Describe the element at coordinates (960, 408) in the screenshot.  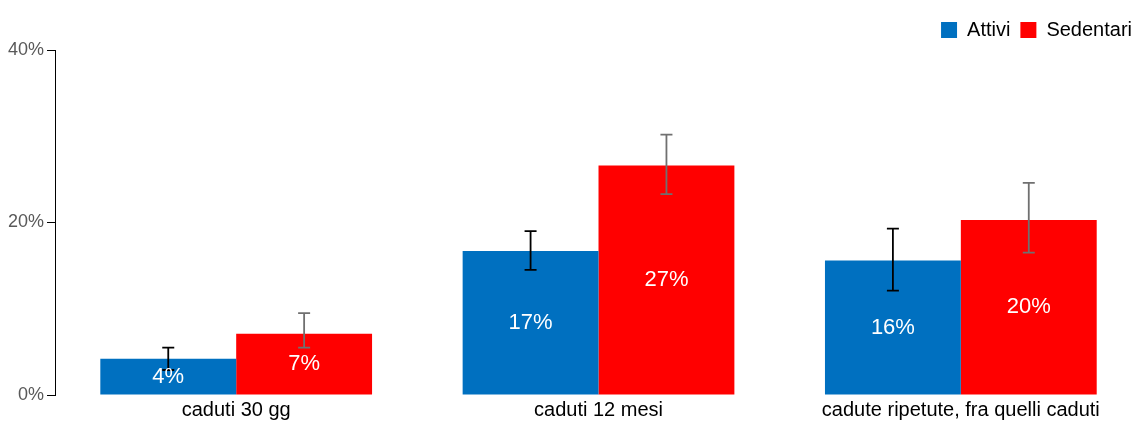
I see `x-tick-label: cadute ripetute, fra quelli caduti` at that location.